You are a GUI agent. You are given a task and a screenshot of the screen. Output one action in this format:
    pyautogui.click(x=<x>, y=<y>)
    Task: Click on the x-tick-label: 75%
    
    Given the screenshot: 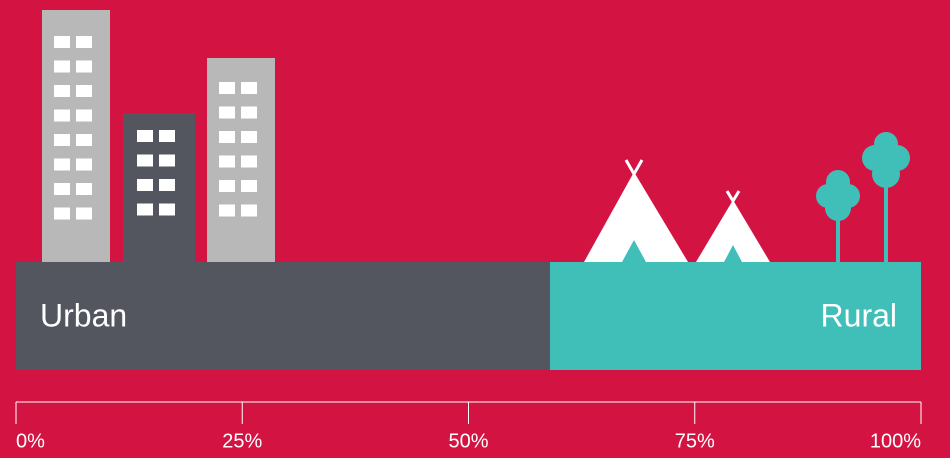 What is the action you would take?
    pyautogui.click(x=695, y=441)
    